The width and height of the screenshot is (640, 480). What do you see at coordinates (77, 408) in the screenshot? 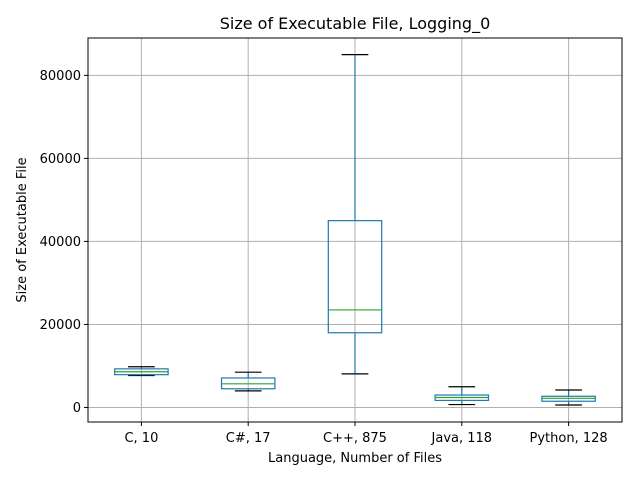
I see `y-tick-label: 0` at bounding box center [77, 408].